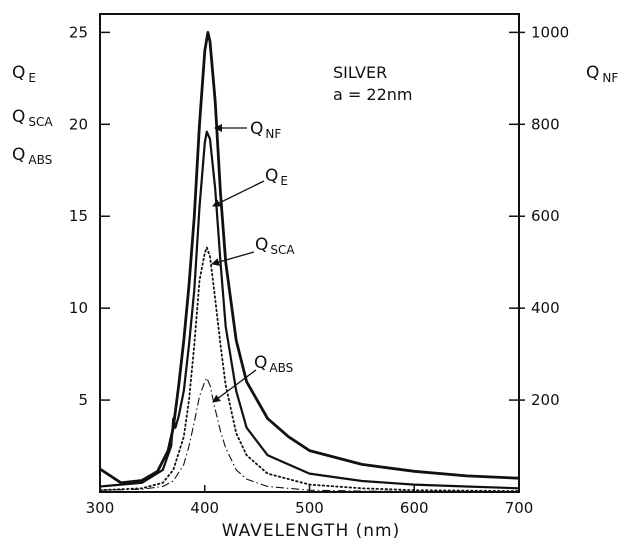  What do you see at coordinates (309, 508) in the screenshot?
I see `x-tick-label: 500` at bounding box center [309, 508].